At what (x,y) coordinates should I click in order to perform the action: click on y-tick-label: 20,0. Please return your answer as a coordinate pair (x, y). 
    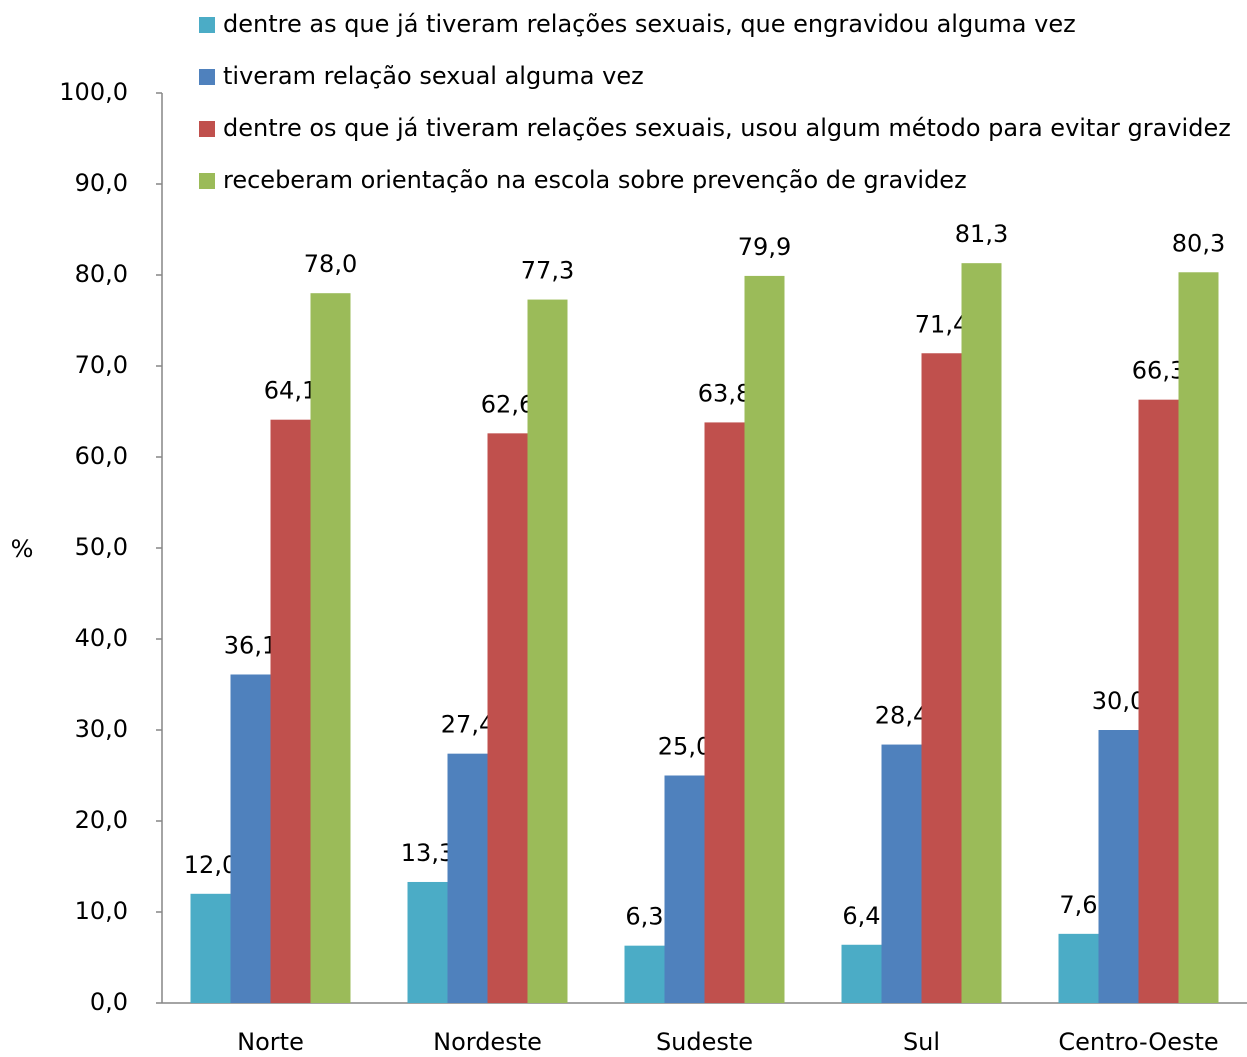
    Looking at the image, I should click on (101, 820).